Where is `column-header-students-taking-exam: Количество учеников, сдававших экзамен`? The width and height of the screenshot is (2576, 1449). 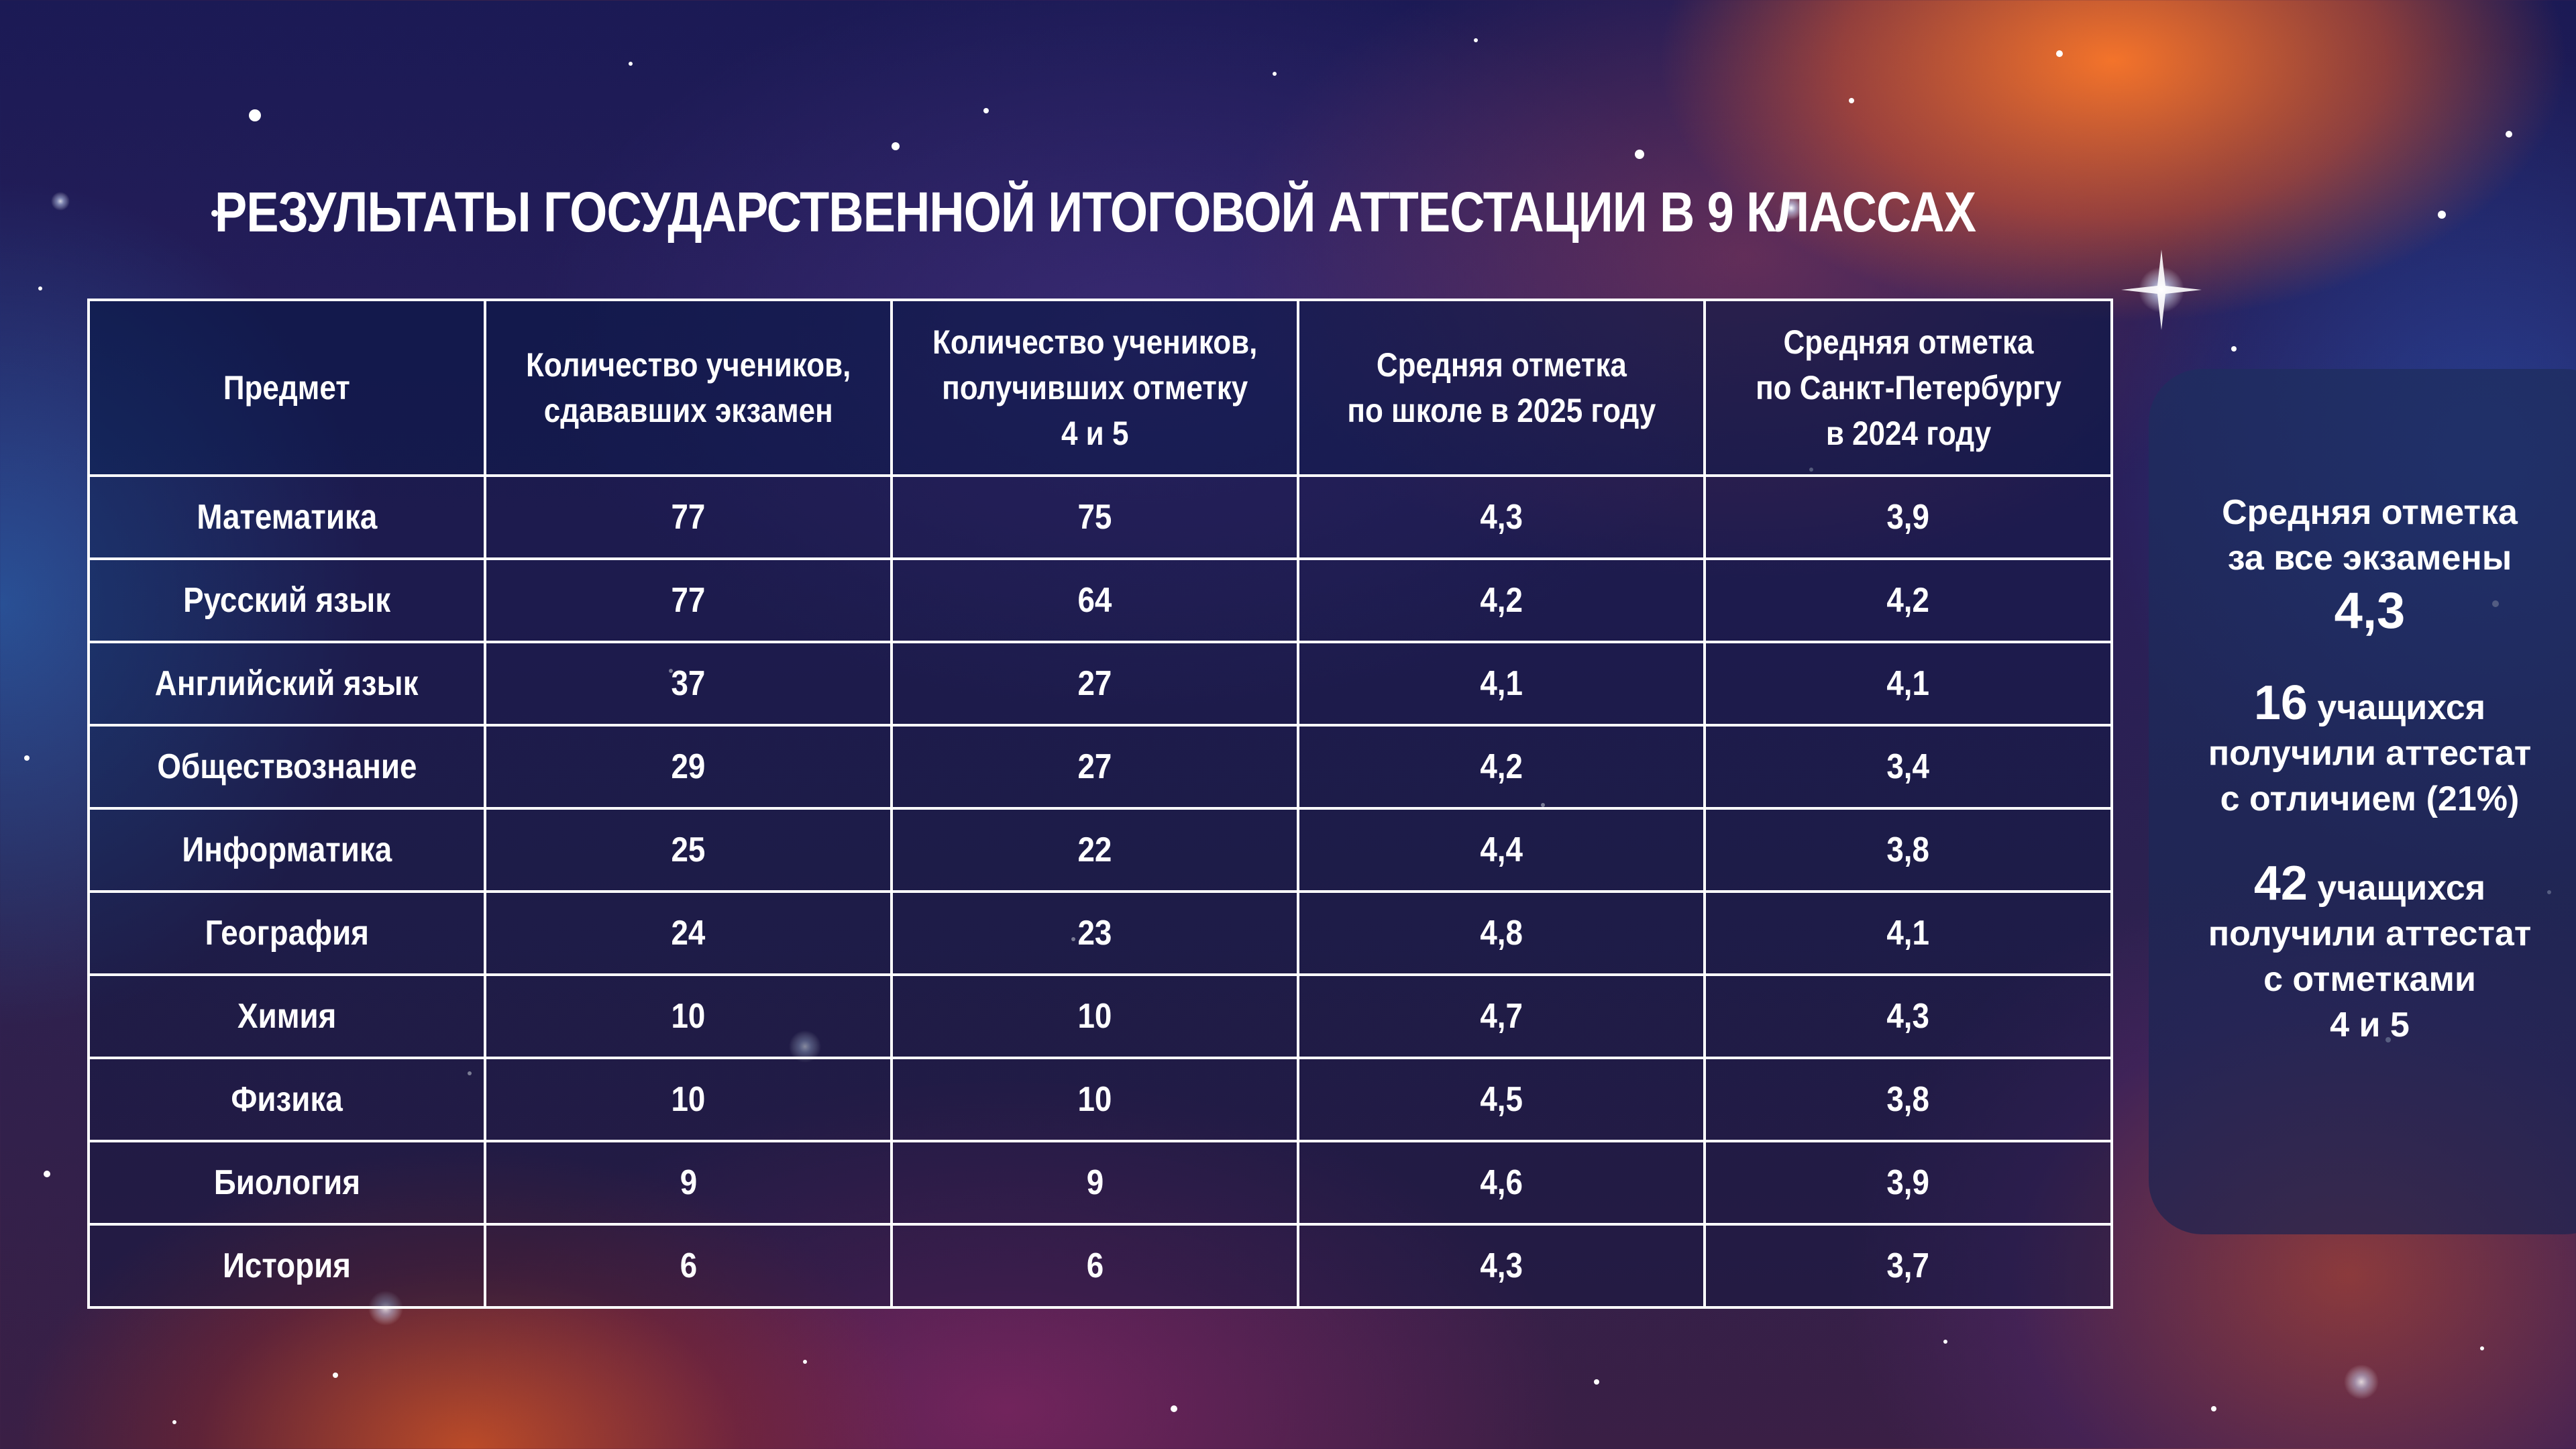
column-header-students-taking-exam: Количество учеников, сдававших экзамен is located at coordinates (688, 388).